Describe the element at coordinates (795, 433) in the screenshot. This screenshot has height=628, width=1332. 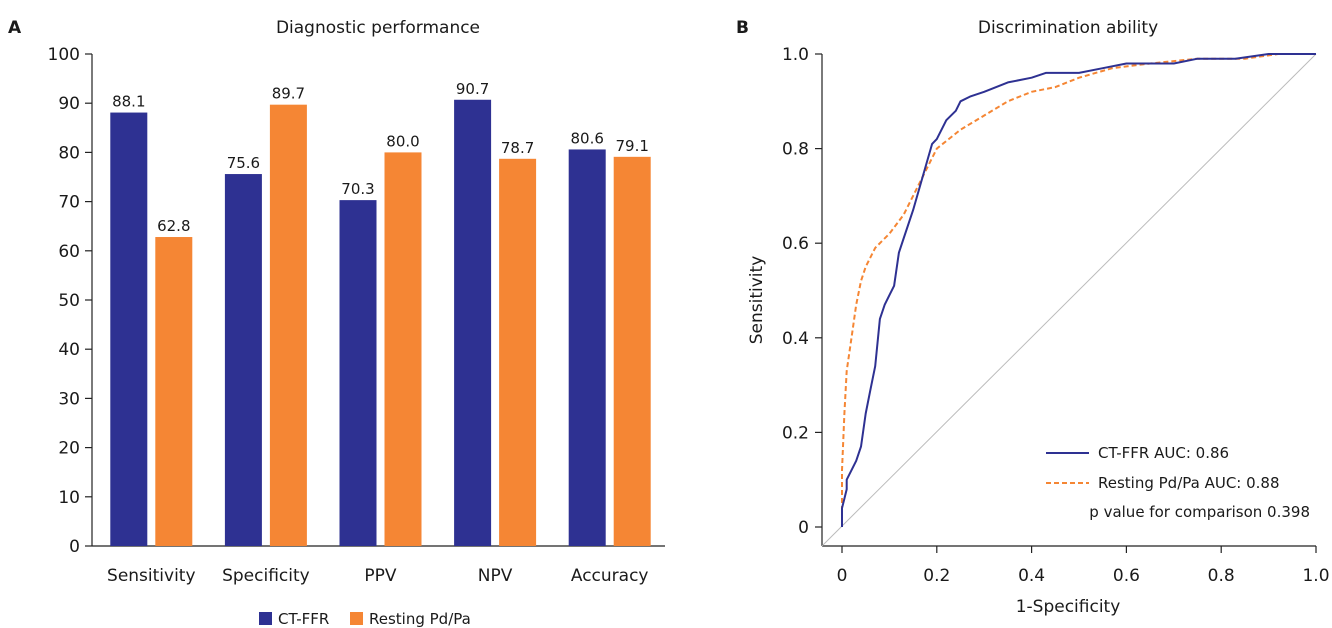
I see `panel-b-y-tick-label: 0.2` at that location.